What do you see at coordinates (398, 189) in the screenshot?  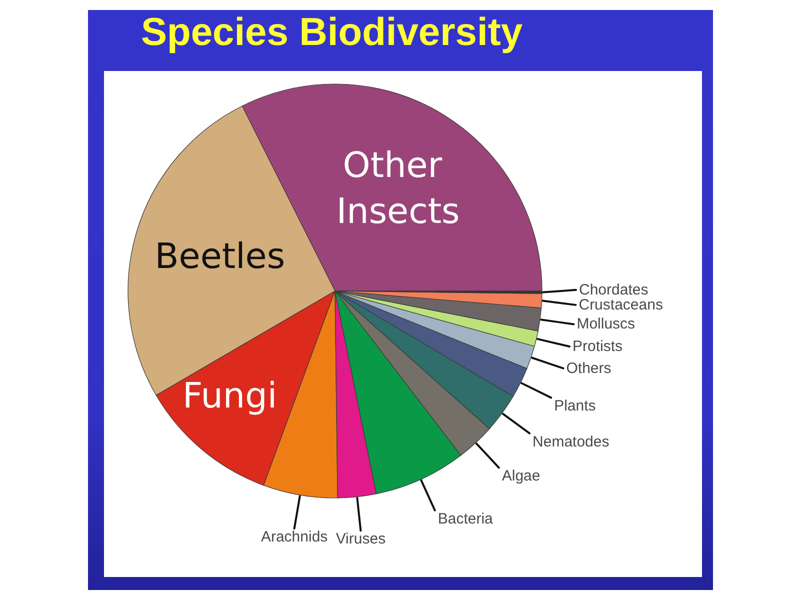 I see `slice-label: Other Insects` at bounding box center [398, 189].